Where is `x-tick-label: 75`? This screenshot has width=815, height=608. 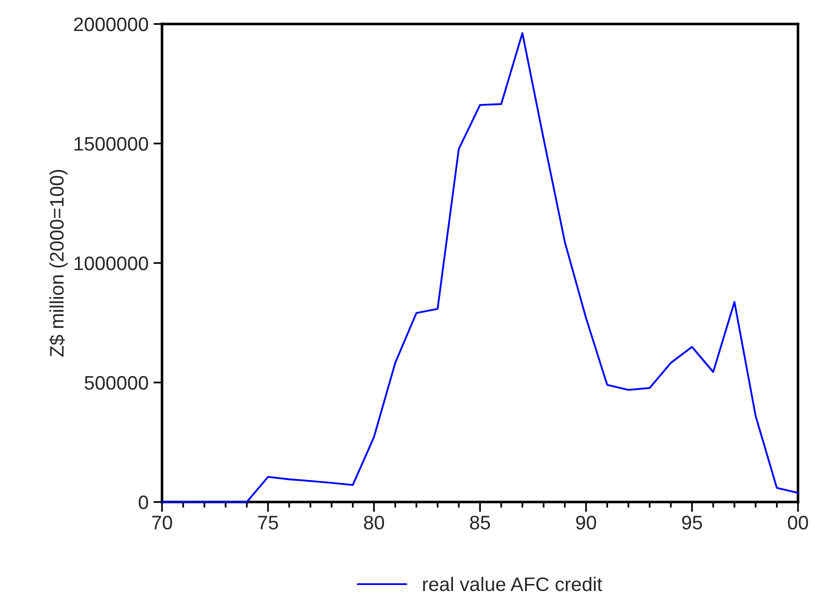 x-tick-label: 75 is located at coordinates (268, 523).